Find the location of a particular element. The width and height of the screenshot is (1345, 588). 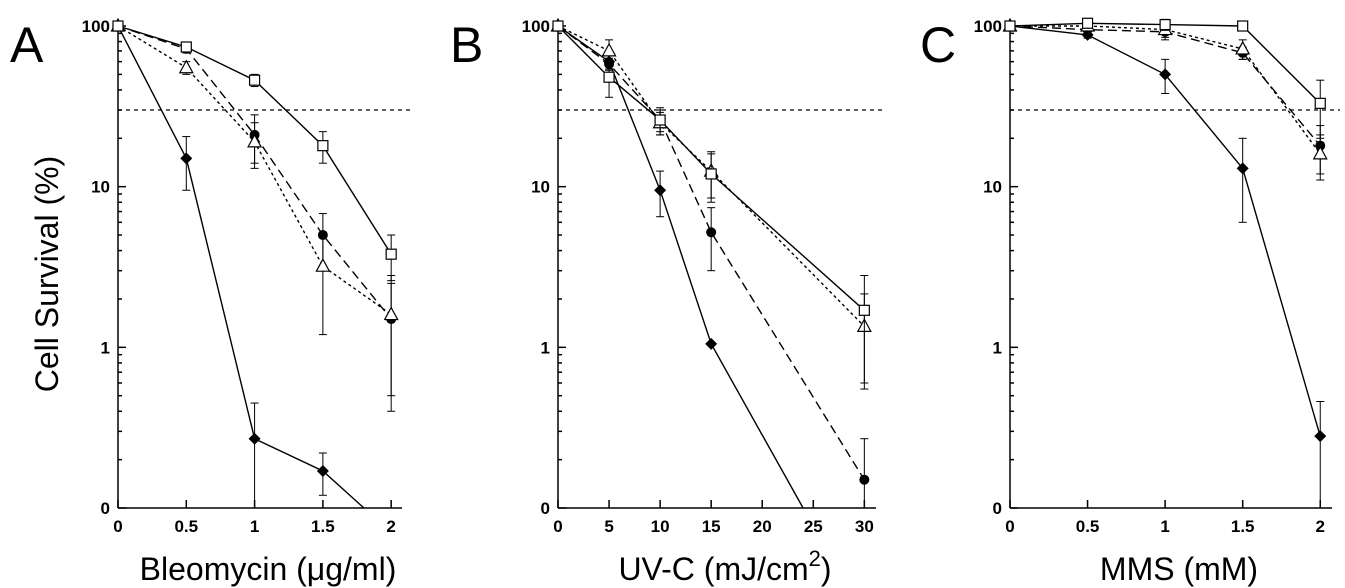

series-circle-filled is located at coordinates (1165, 98).